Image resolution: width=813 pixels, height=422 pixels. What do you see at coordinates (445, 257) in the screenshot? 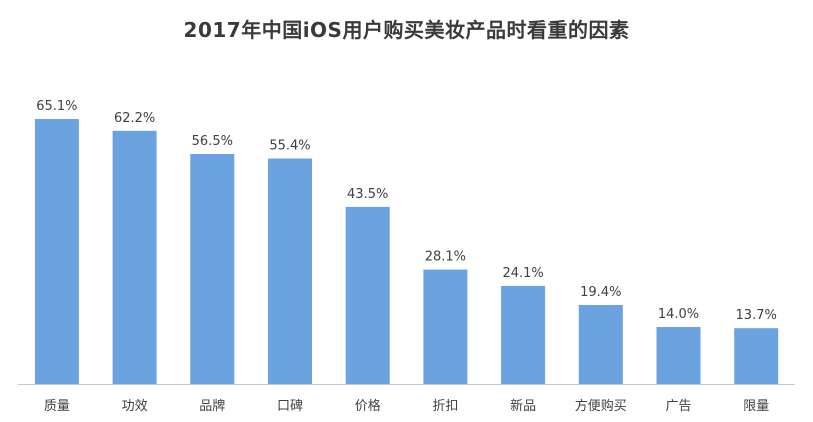
I see `data-label-5: 28.1%` at bounding box center [445, 257].